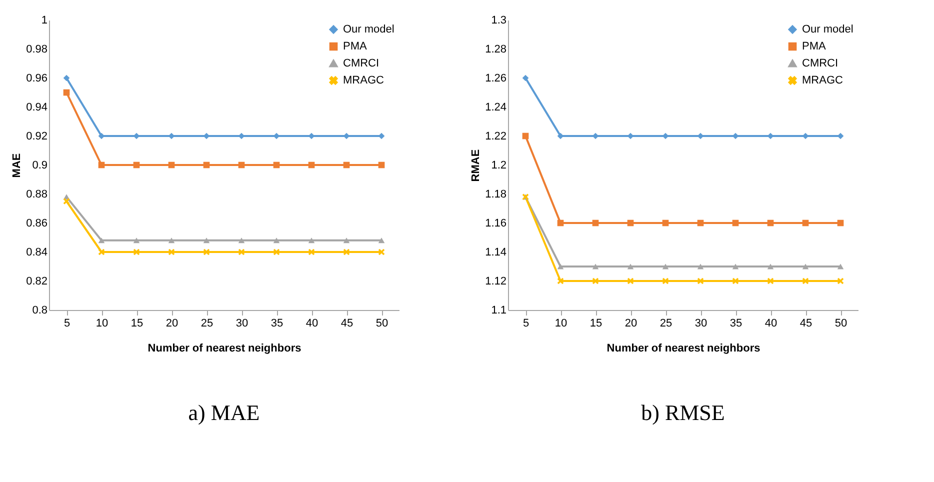  I want to click on y-tick-label: 0.82, so click(37, 282).